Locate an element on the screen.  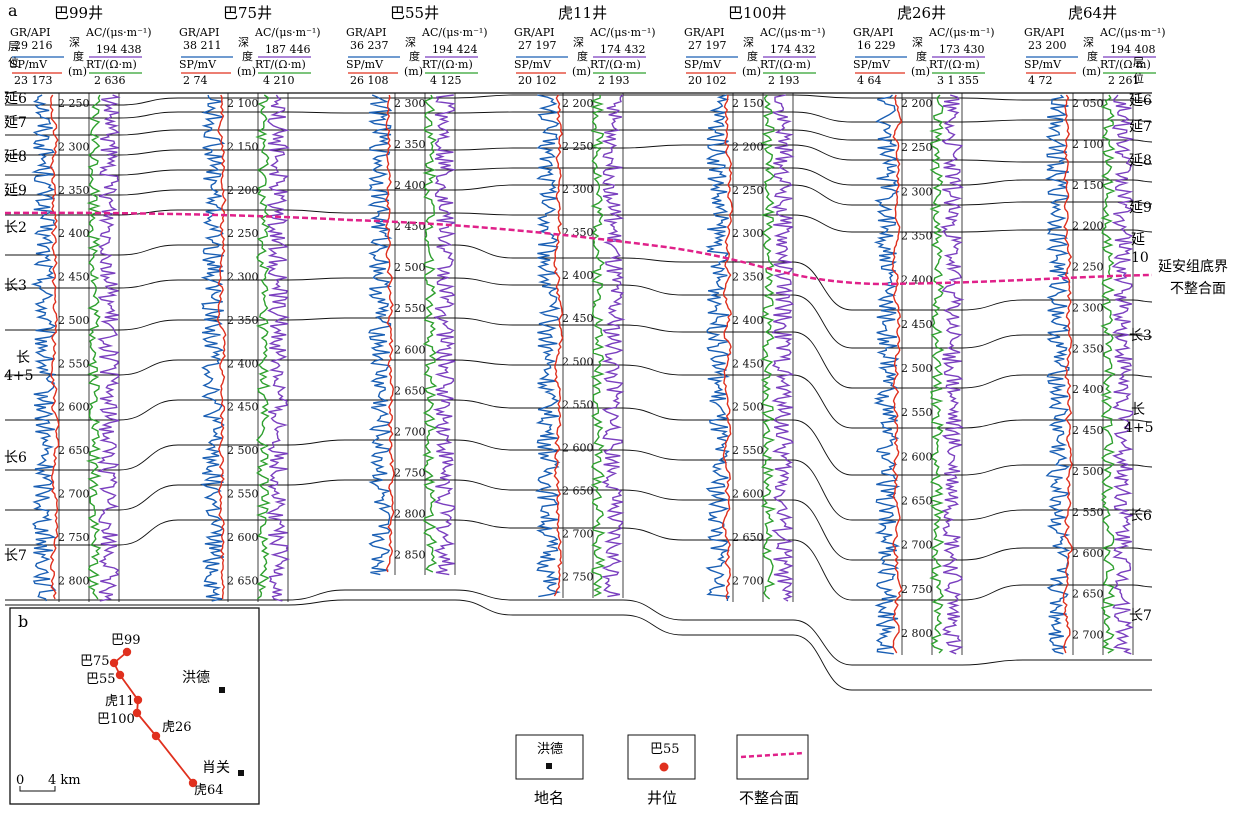
gr-label: GR/API is located at coordinates (199, 32).